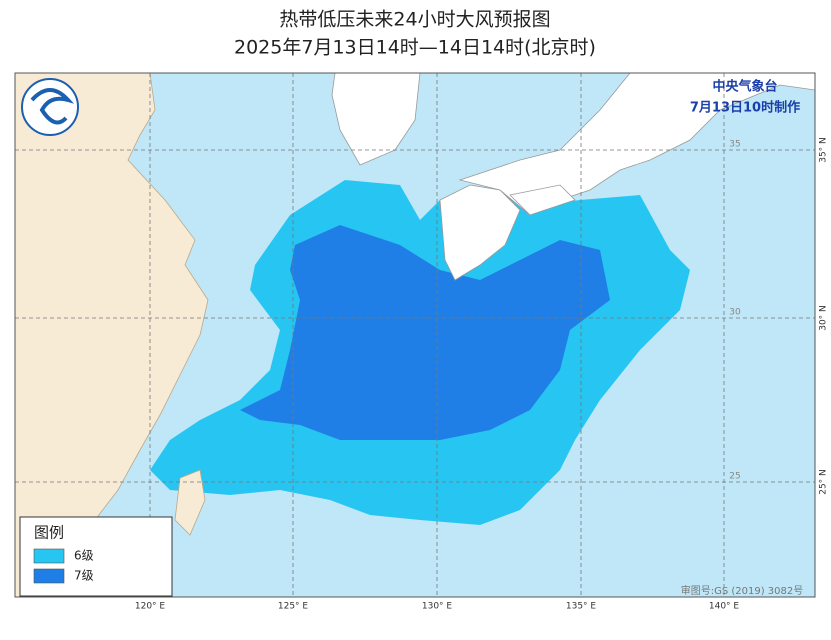 The width and height of the screenshot is (831, 640). I want to click on inner-lat-label: 35, so click(734, 145).